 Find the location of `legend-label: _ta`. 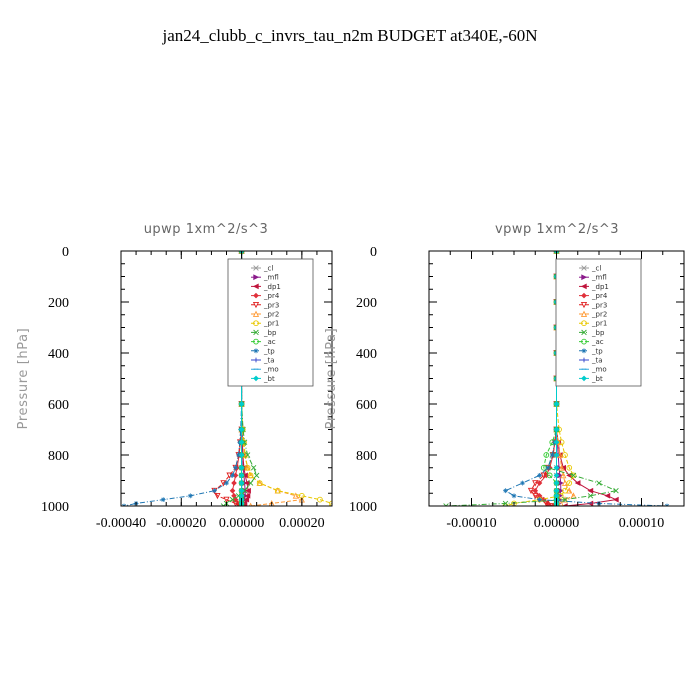

legend-label: _ta is located at coordinates (597, 361).